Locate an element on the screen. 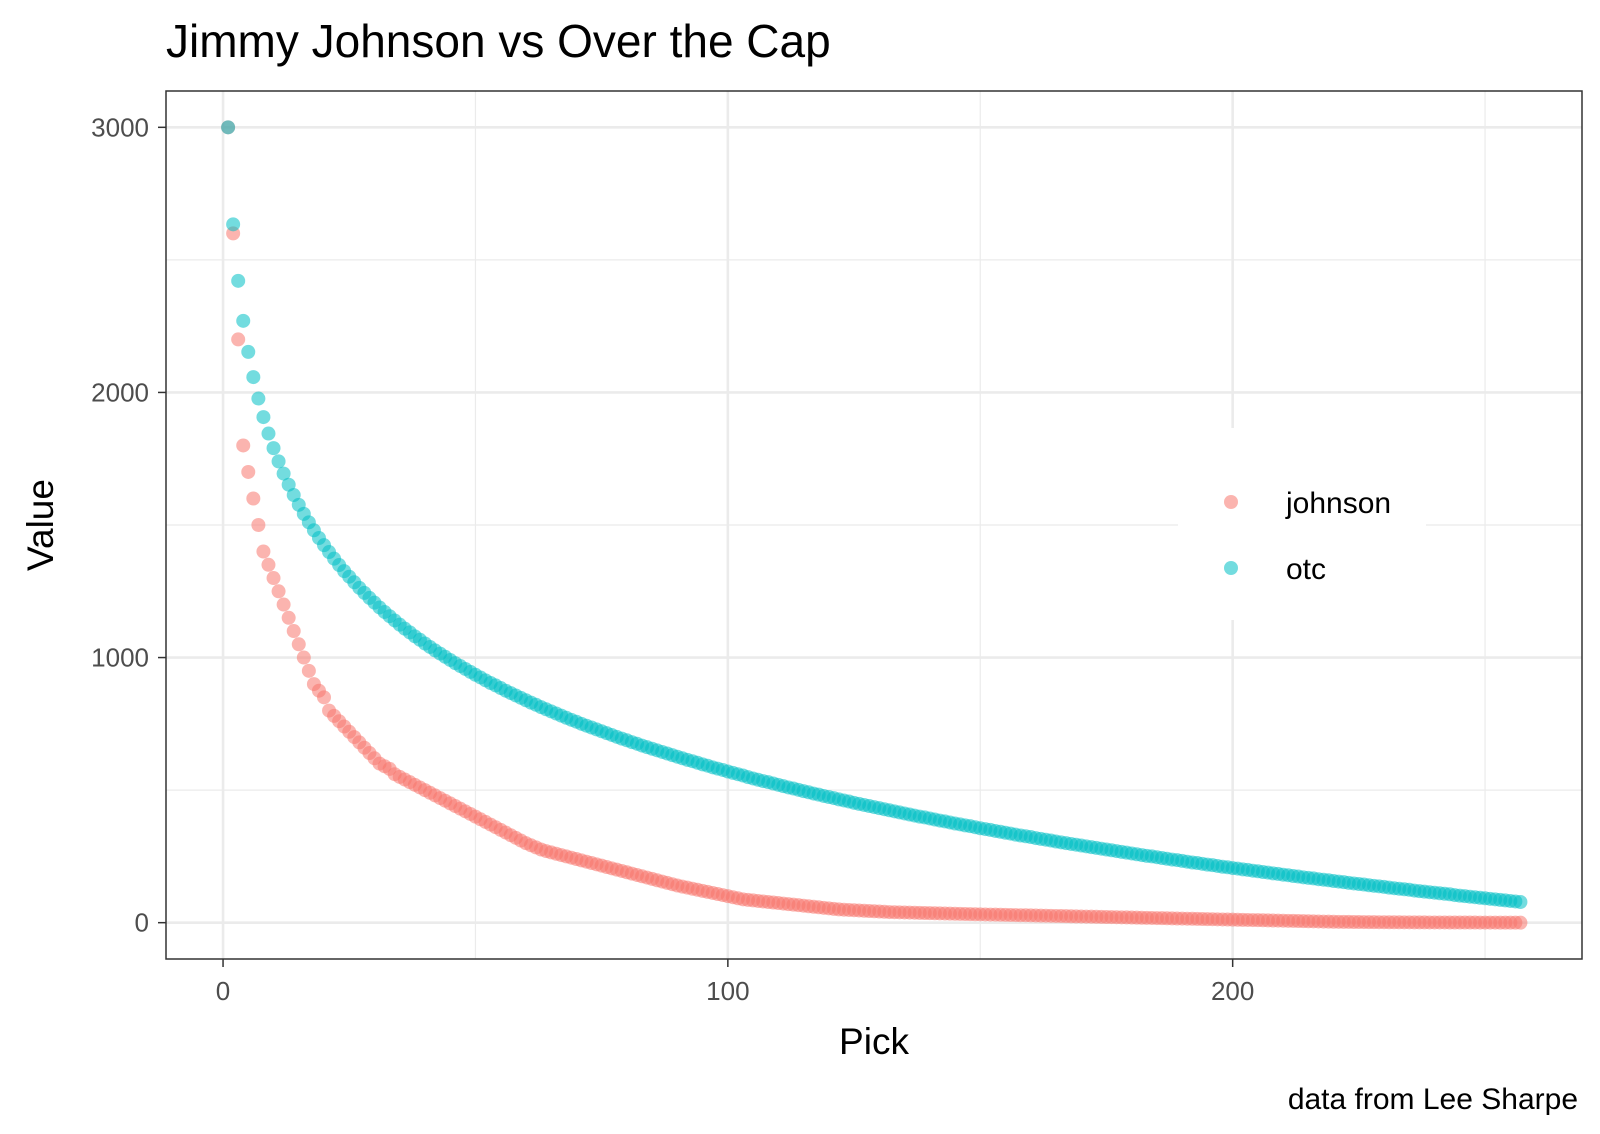 The image size is (1600, 1134). legend-label-johnson: johnson is located at coordinates (1338, 503).